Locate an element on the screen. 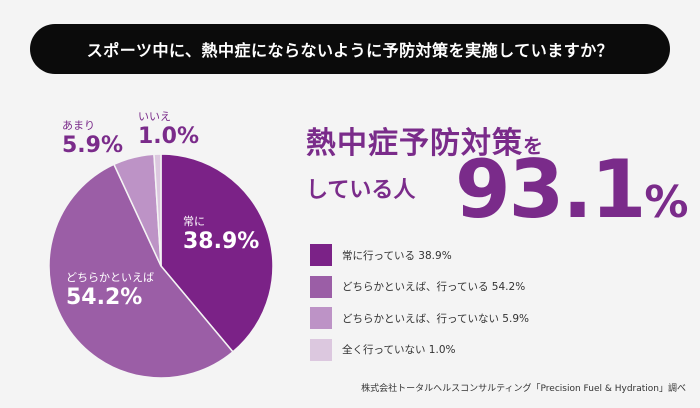 Image resolution: width=700 pixels, height=408 pixels. headline-value-number: 93.1 is located at coordinates (550, 189).